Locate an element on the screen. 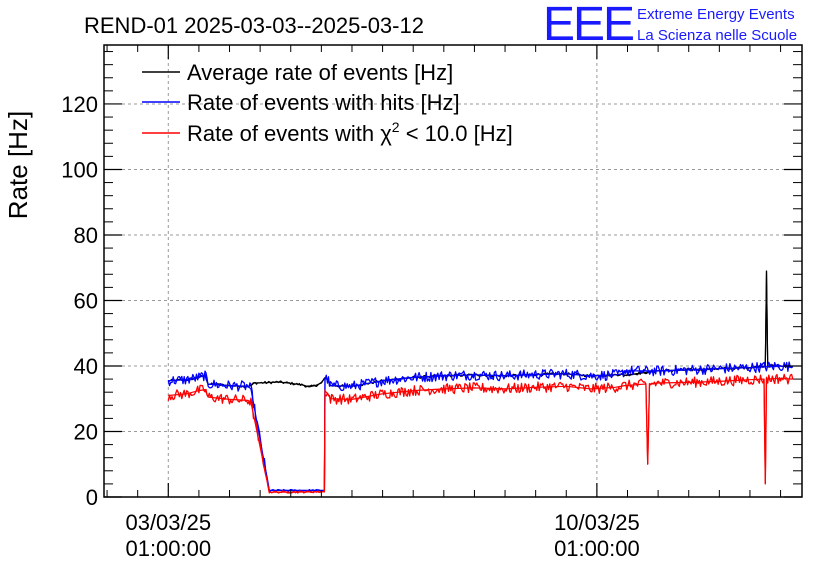 The height and width of the screenshot is (572, 836). legend-label-average: Average rate of events [Hz] is located at coordinates (320, 72).